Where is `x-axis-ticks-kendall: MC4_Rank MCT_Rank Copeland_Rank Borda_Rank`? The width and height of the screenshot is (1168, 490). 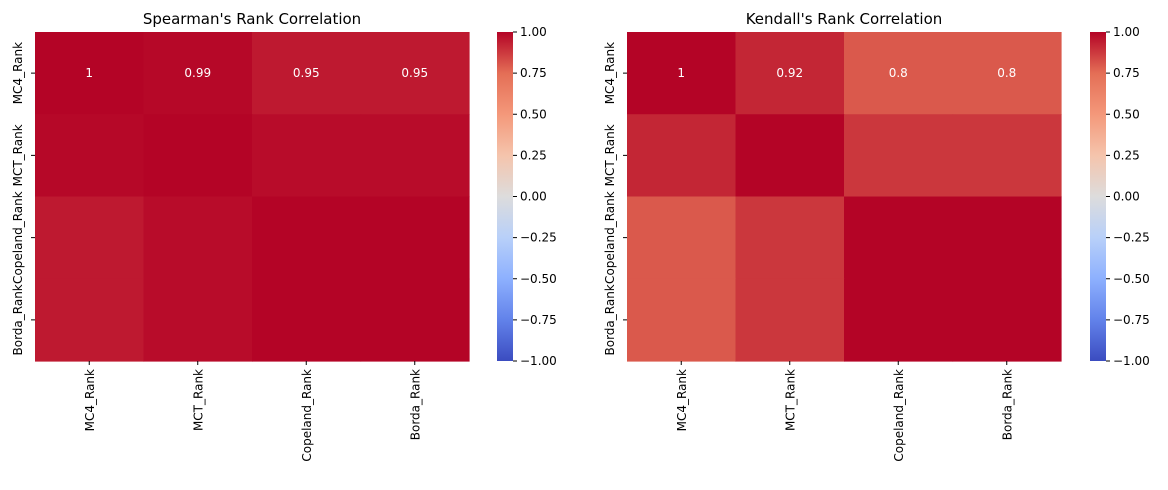
x-axis-ticks-kendall: MC4_Rank MCT_Rank Copeland_Rank Borda_Rank is located at coordinates (844, 411).